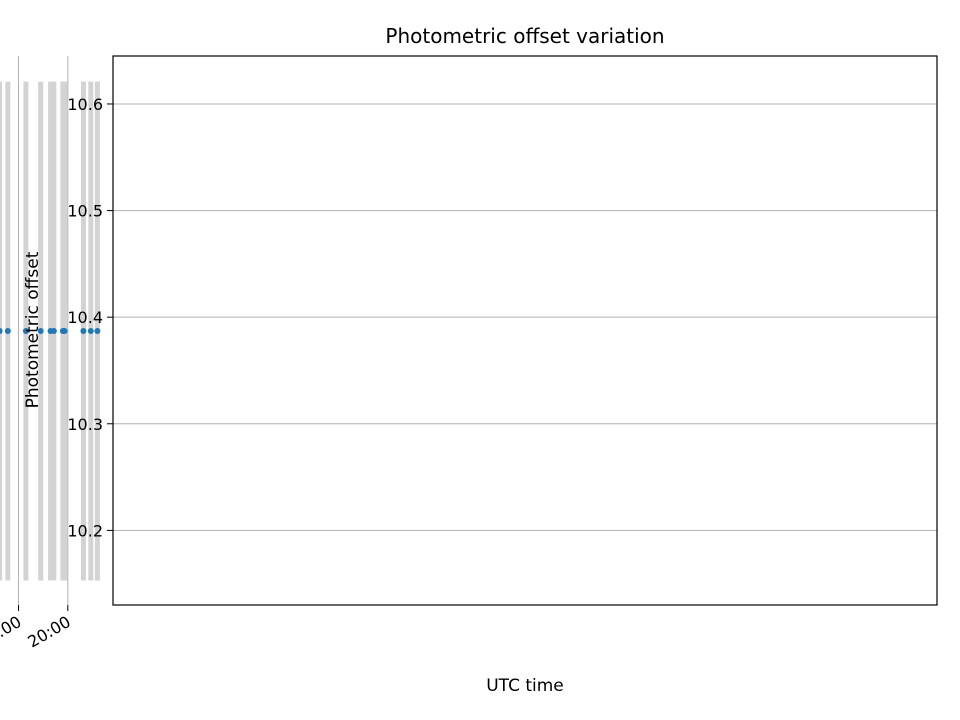 This screenshot has height=720, width=960. Describe the element at coordinates (48, 632) in the screenshot. I see `x-tick-label: 20:00` at that location.